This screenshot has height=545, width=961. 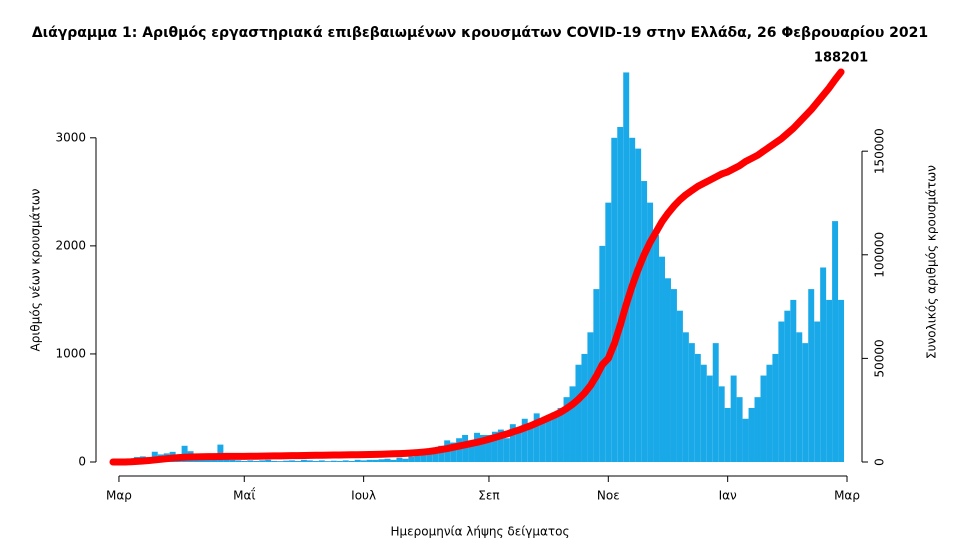 I want to click on x-tick-label: Ιουλ, so click(x=363, y=496).